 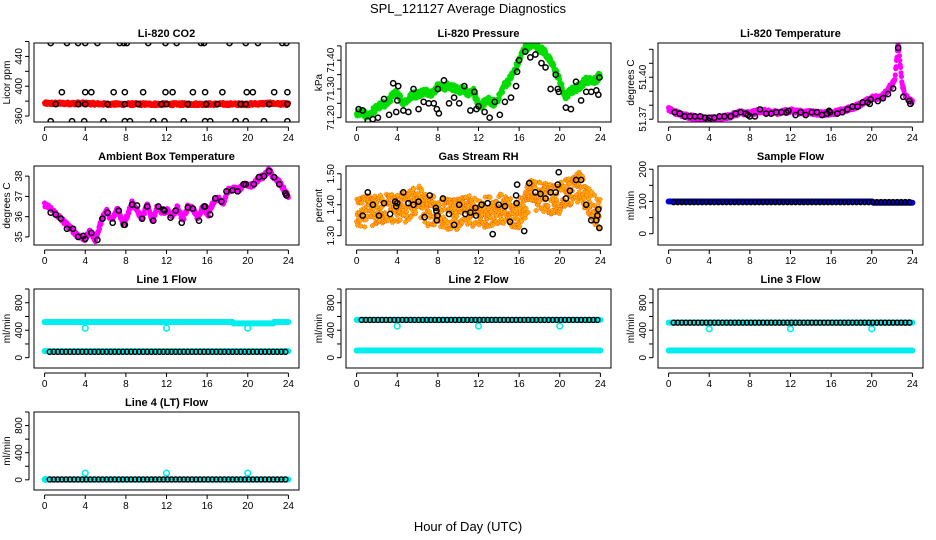 What do you see at coordinates (750, 138) in the screenshot?
I see `x-tick-label: 8` at bounding box center [750, 138].